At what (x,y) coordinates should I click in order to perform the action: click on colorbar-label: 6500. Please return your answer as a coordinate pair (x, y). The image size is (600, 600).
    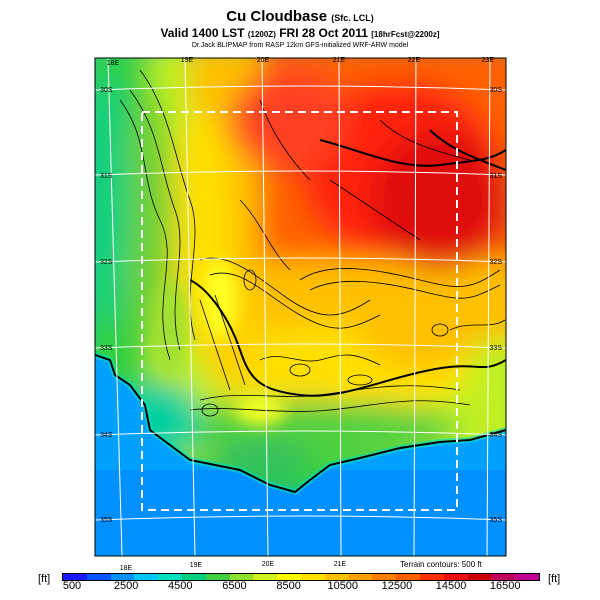
    Looking at the image, I should click on (234, 586).